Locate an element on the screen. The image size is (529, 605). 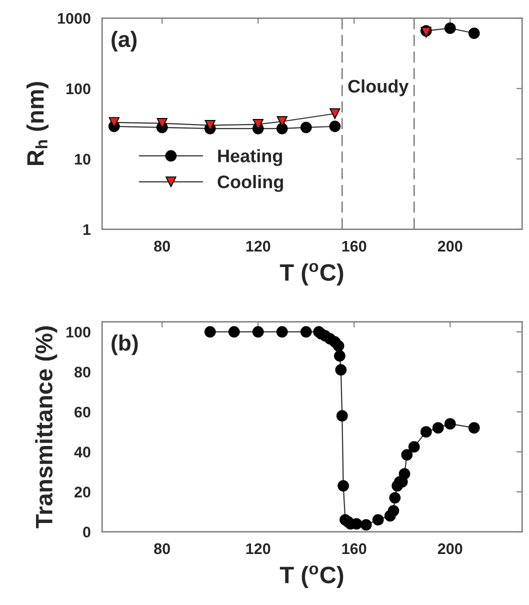
y-tick-label: 0 is located at coordinates (86, 532).